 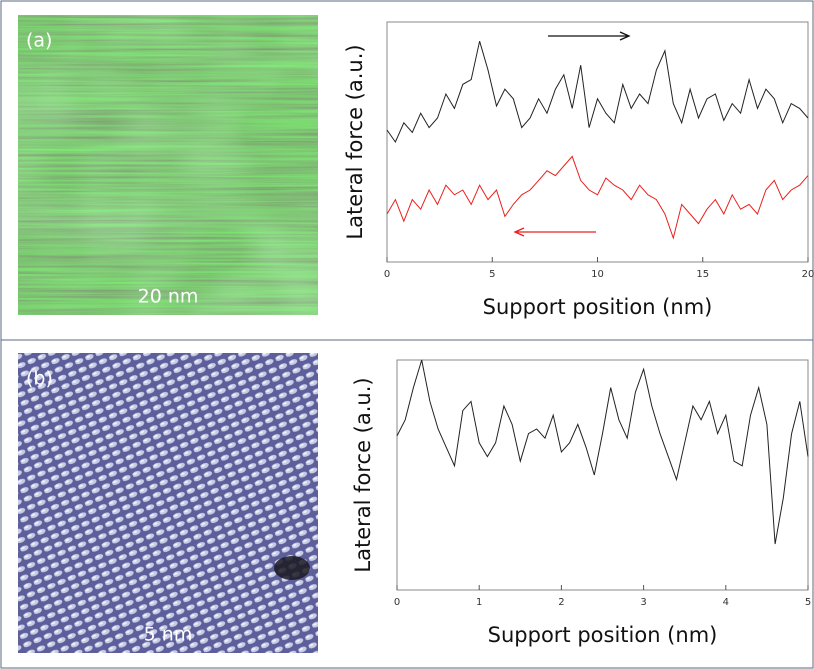 What do you see at coordinates (597, 274) in the screenshot?
I see `x-tick-label: 10` at bounding box center [597, 274].